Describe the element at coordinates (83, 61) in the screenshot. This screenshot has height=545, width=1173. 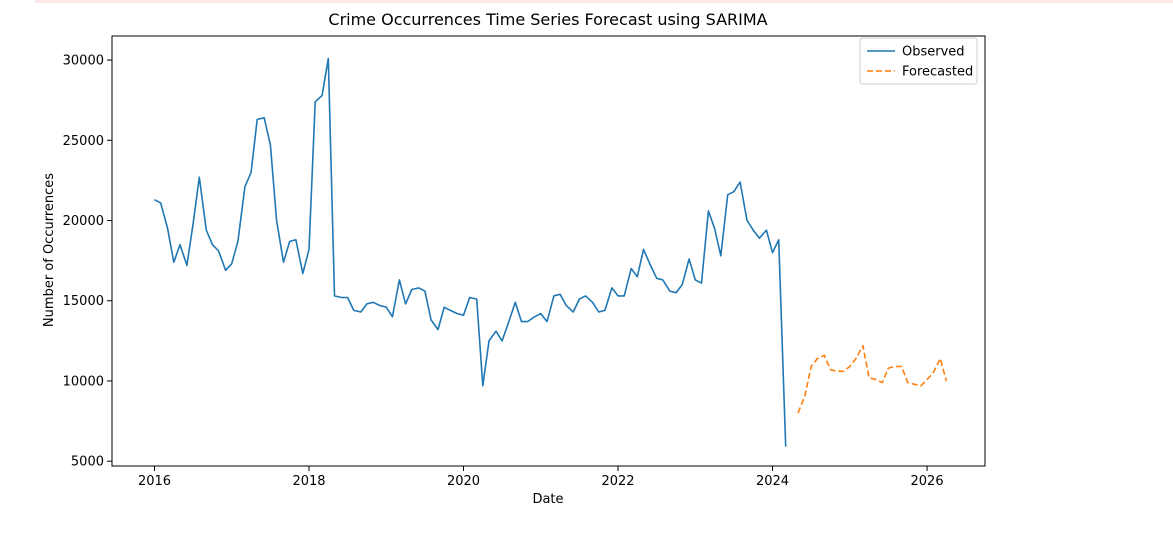
I see `y-tick-label-30000: 30000` at that location.